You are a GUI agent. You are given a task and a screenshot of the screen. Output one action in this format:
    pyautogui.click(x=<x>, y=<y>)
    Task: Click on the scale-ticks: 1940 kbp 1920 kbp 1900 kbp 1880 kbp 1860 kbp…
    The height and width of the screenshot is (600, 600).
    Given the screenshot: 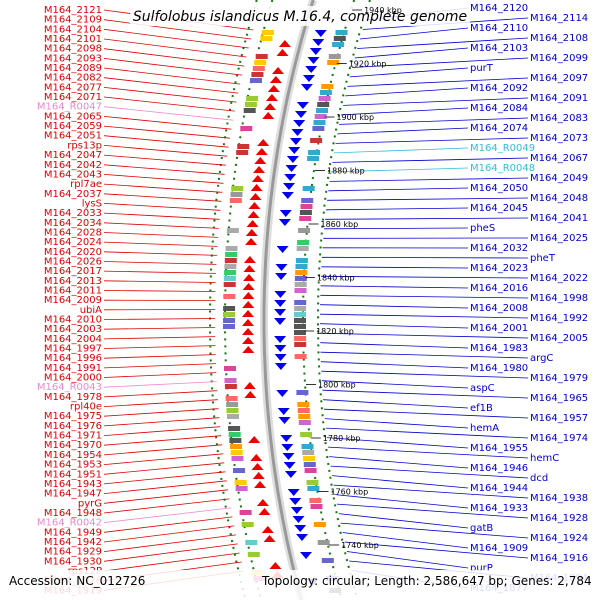 What is the action you would take?
    pyautogui.click(x=353, y=278)
    